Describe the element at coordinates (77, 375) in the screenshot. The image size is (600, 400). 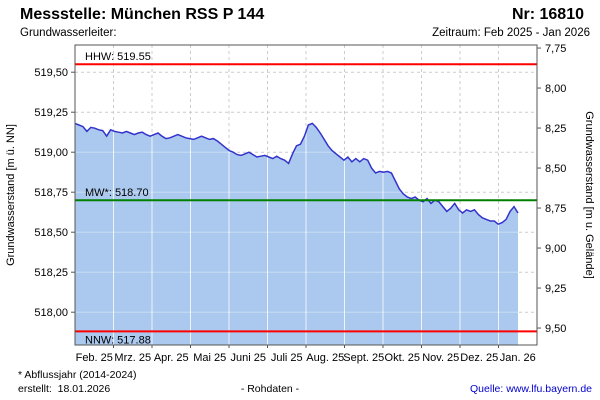
I see `footnote-abflussjahr: * Abflussjahr (2014-2024)` at that location.